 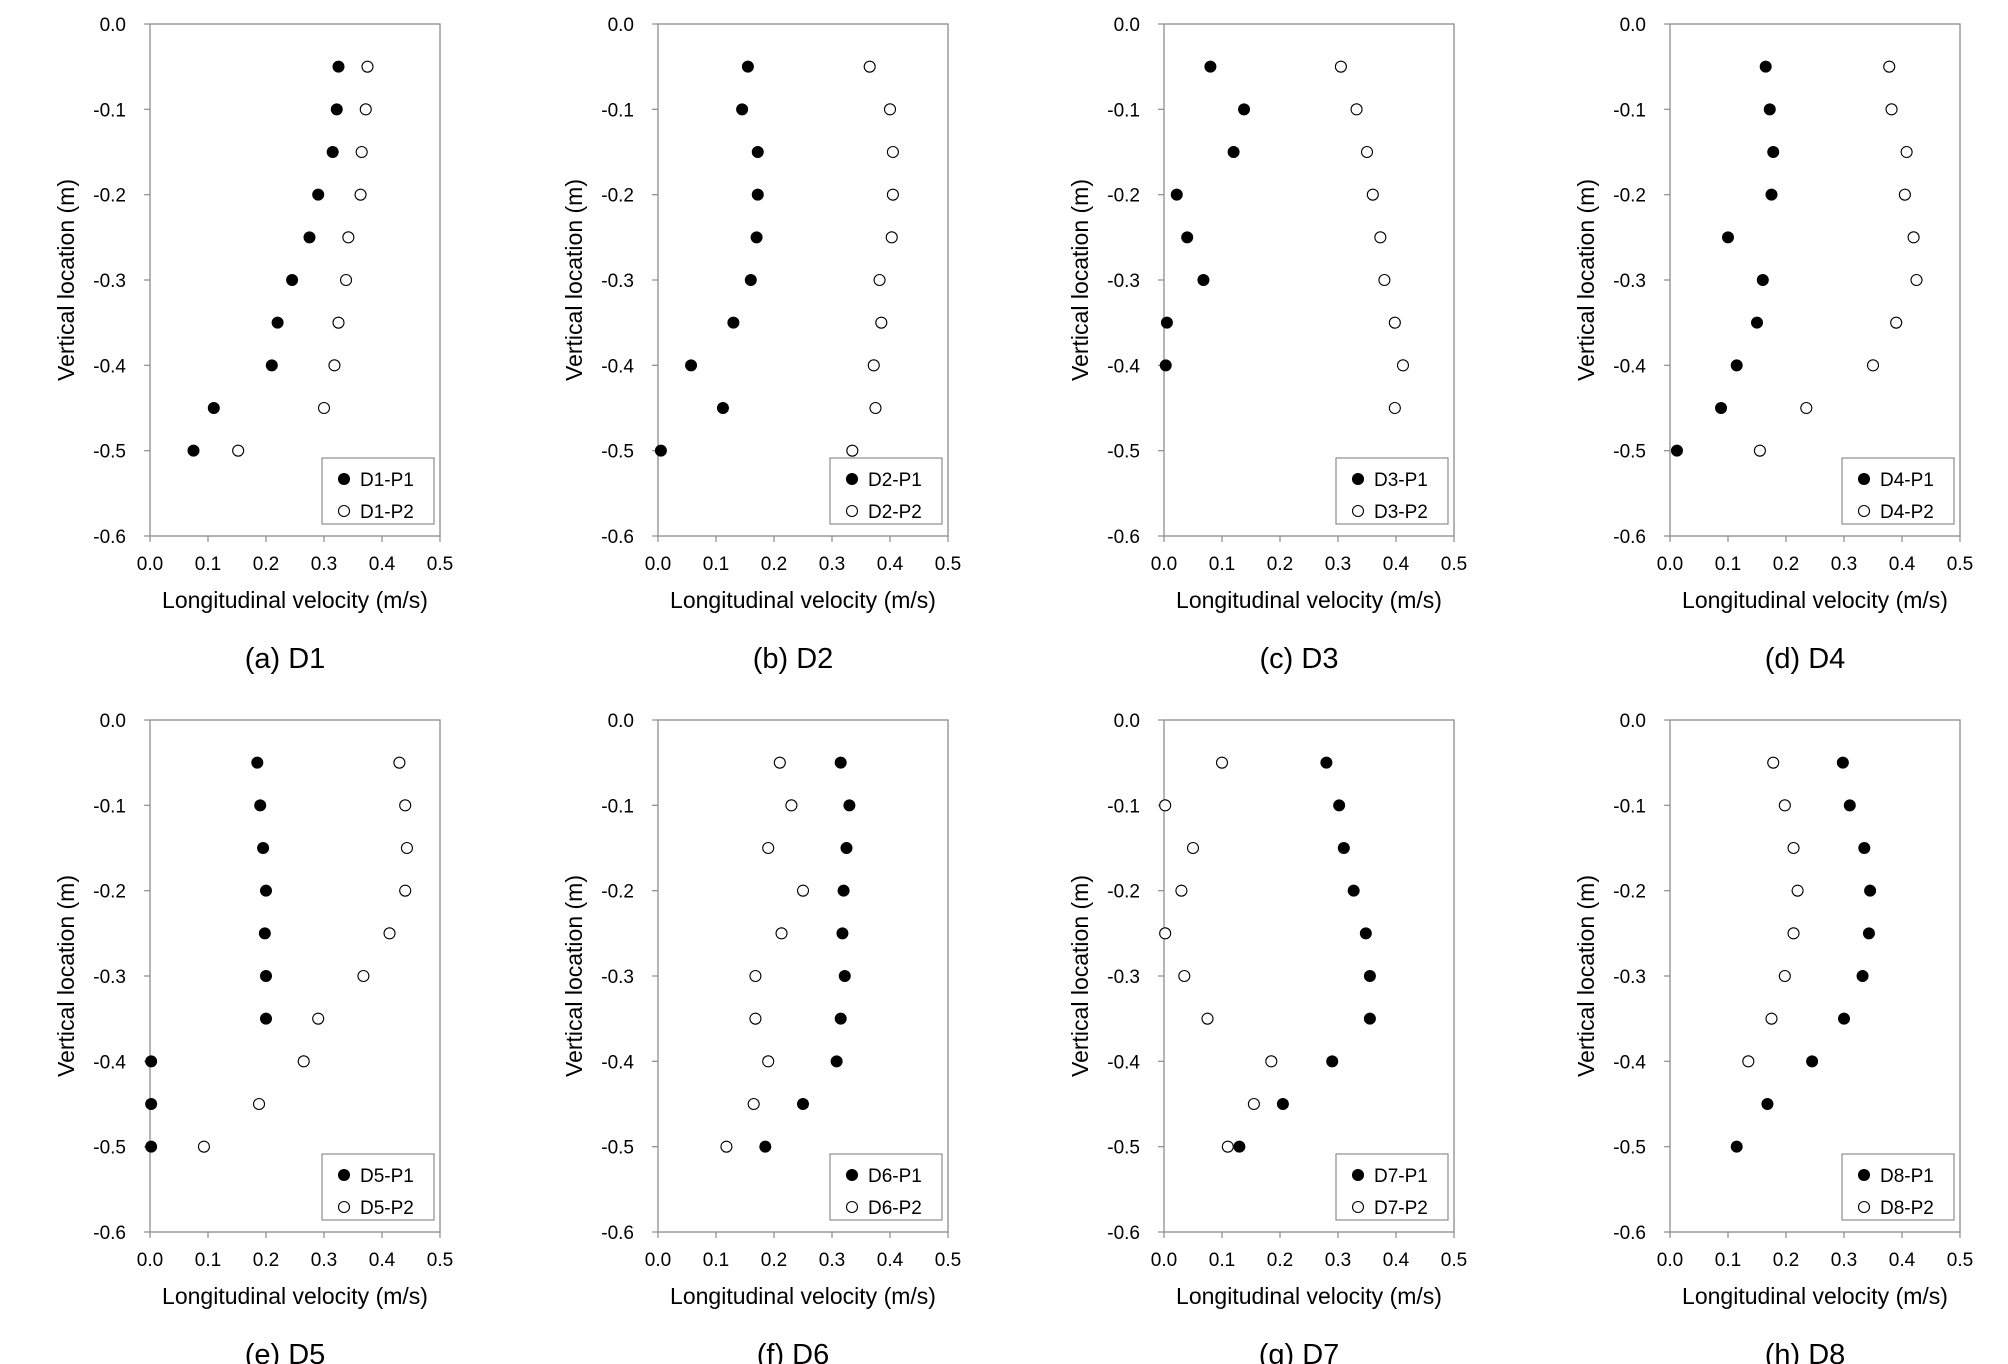 What do you see at coordinates (895, 512) in the screenshot?
I see `legend-label: D2-P2` at bounding box center [895, 512].